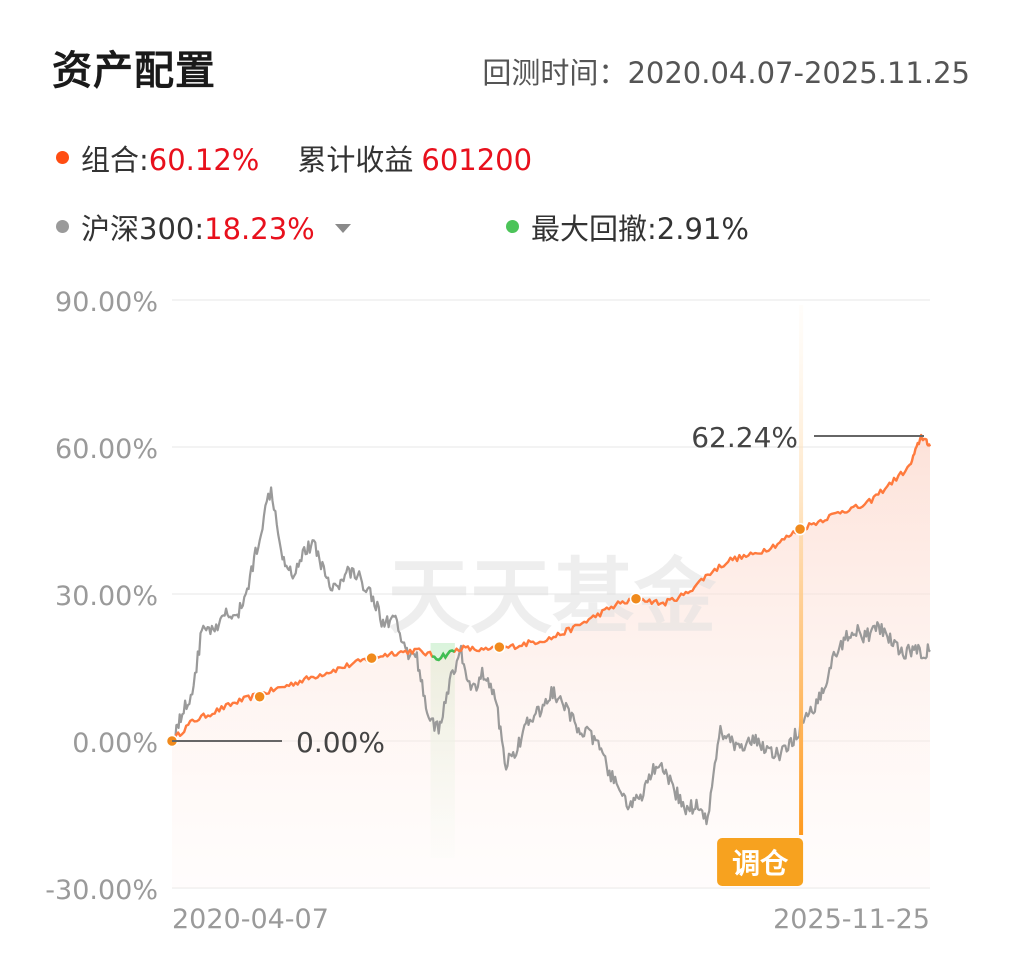 This screenshot has width=1010, height=963. I want to click on legend-drawdown-label: 最大回撤:, so click(594, 229).